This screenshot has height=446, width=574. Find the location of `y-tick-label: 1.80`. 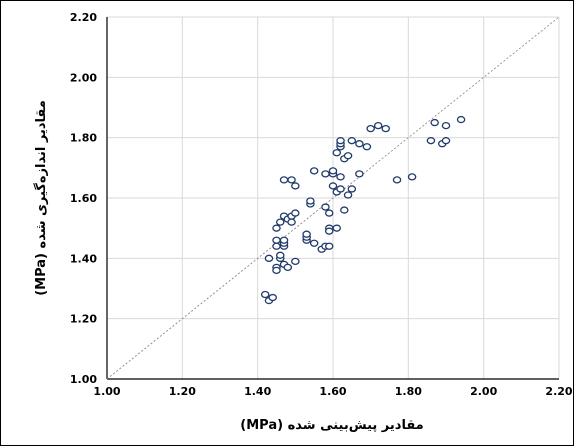

y-tick-label: 1.80 is located at coordinates (83, 138).